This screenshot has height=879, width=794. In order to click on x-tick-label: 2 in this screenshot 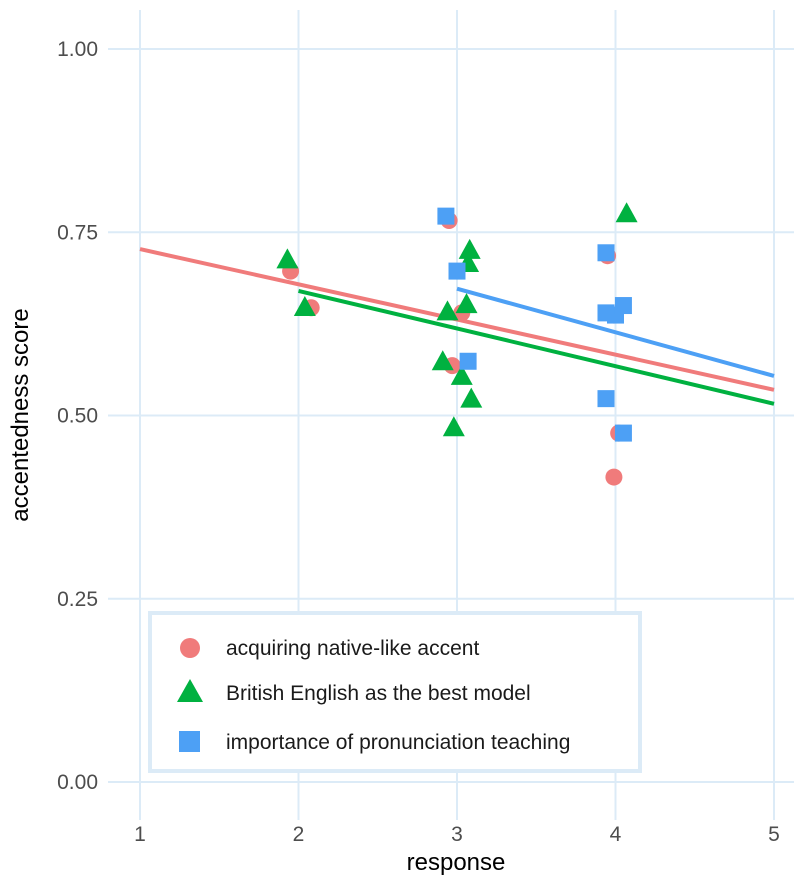, I will do `click(299, 834)`.